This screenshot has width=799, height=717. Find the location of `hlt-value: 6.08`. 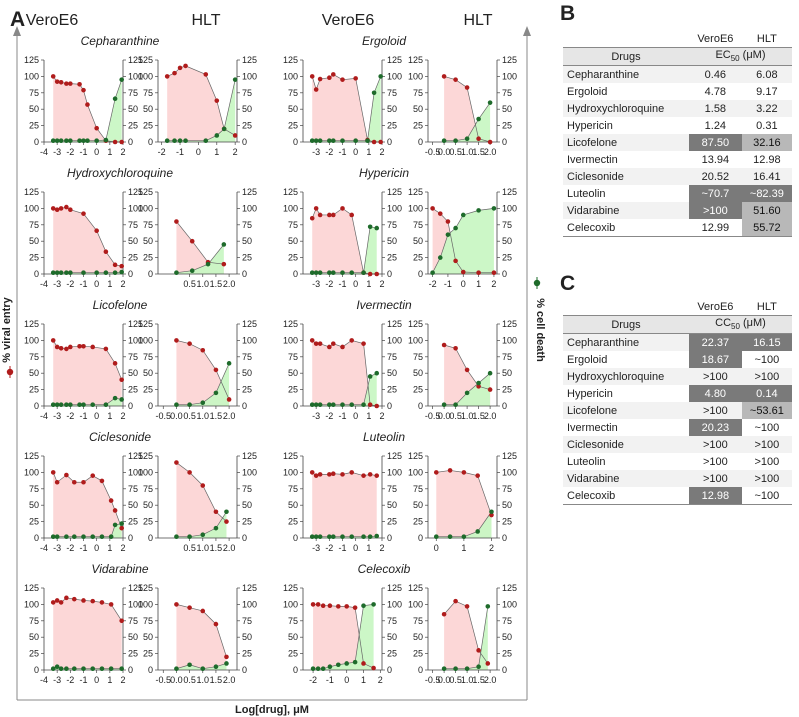

hlt-value: 6.08 is located at coordinates (767, 74).